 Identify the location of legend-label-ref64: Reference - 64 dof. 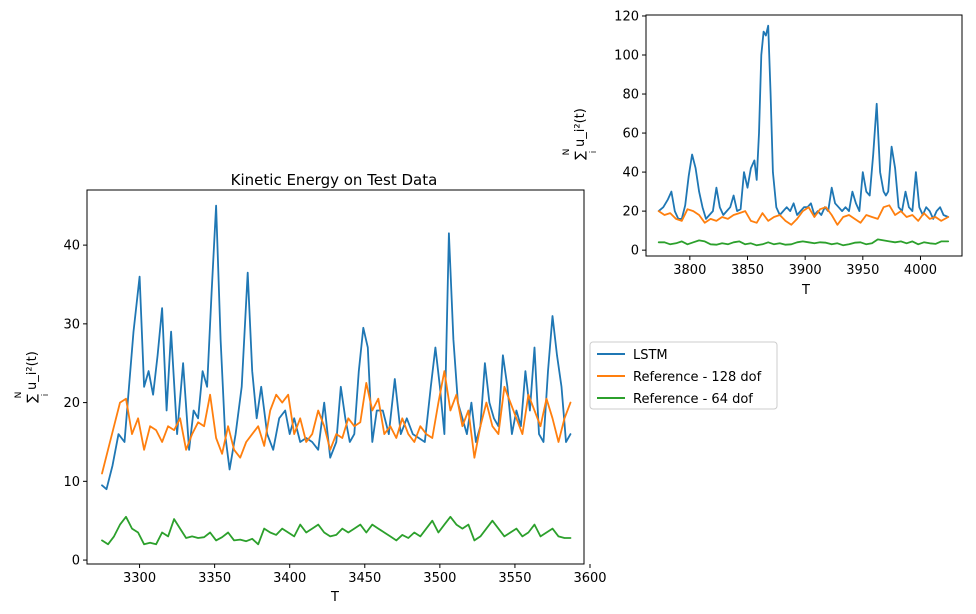
(693, 399).